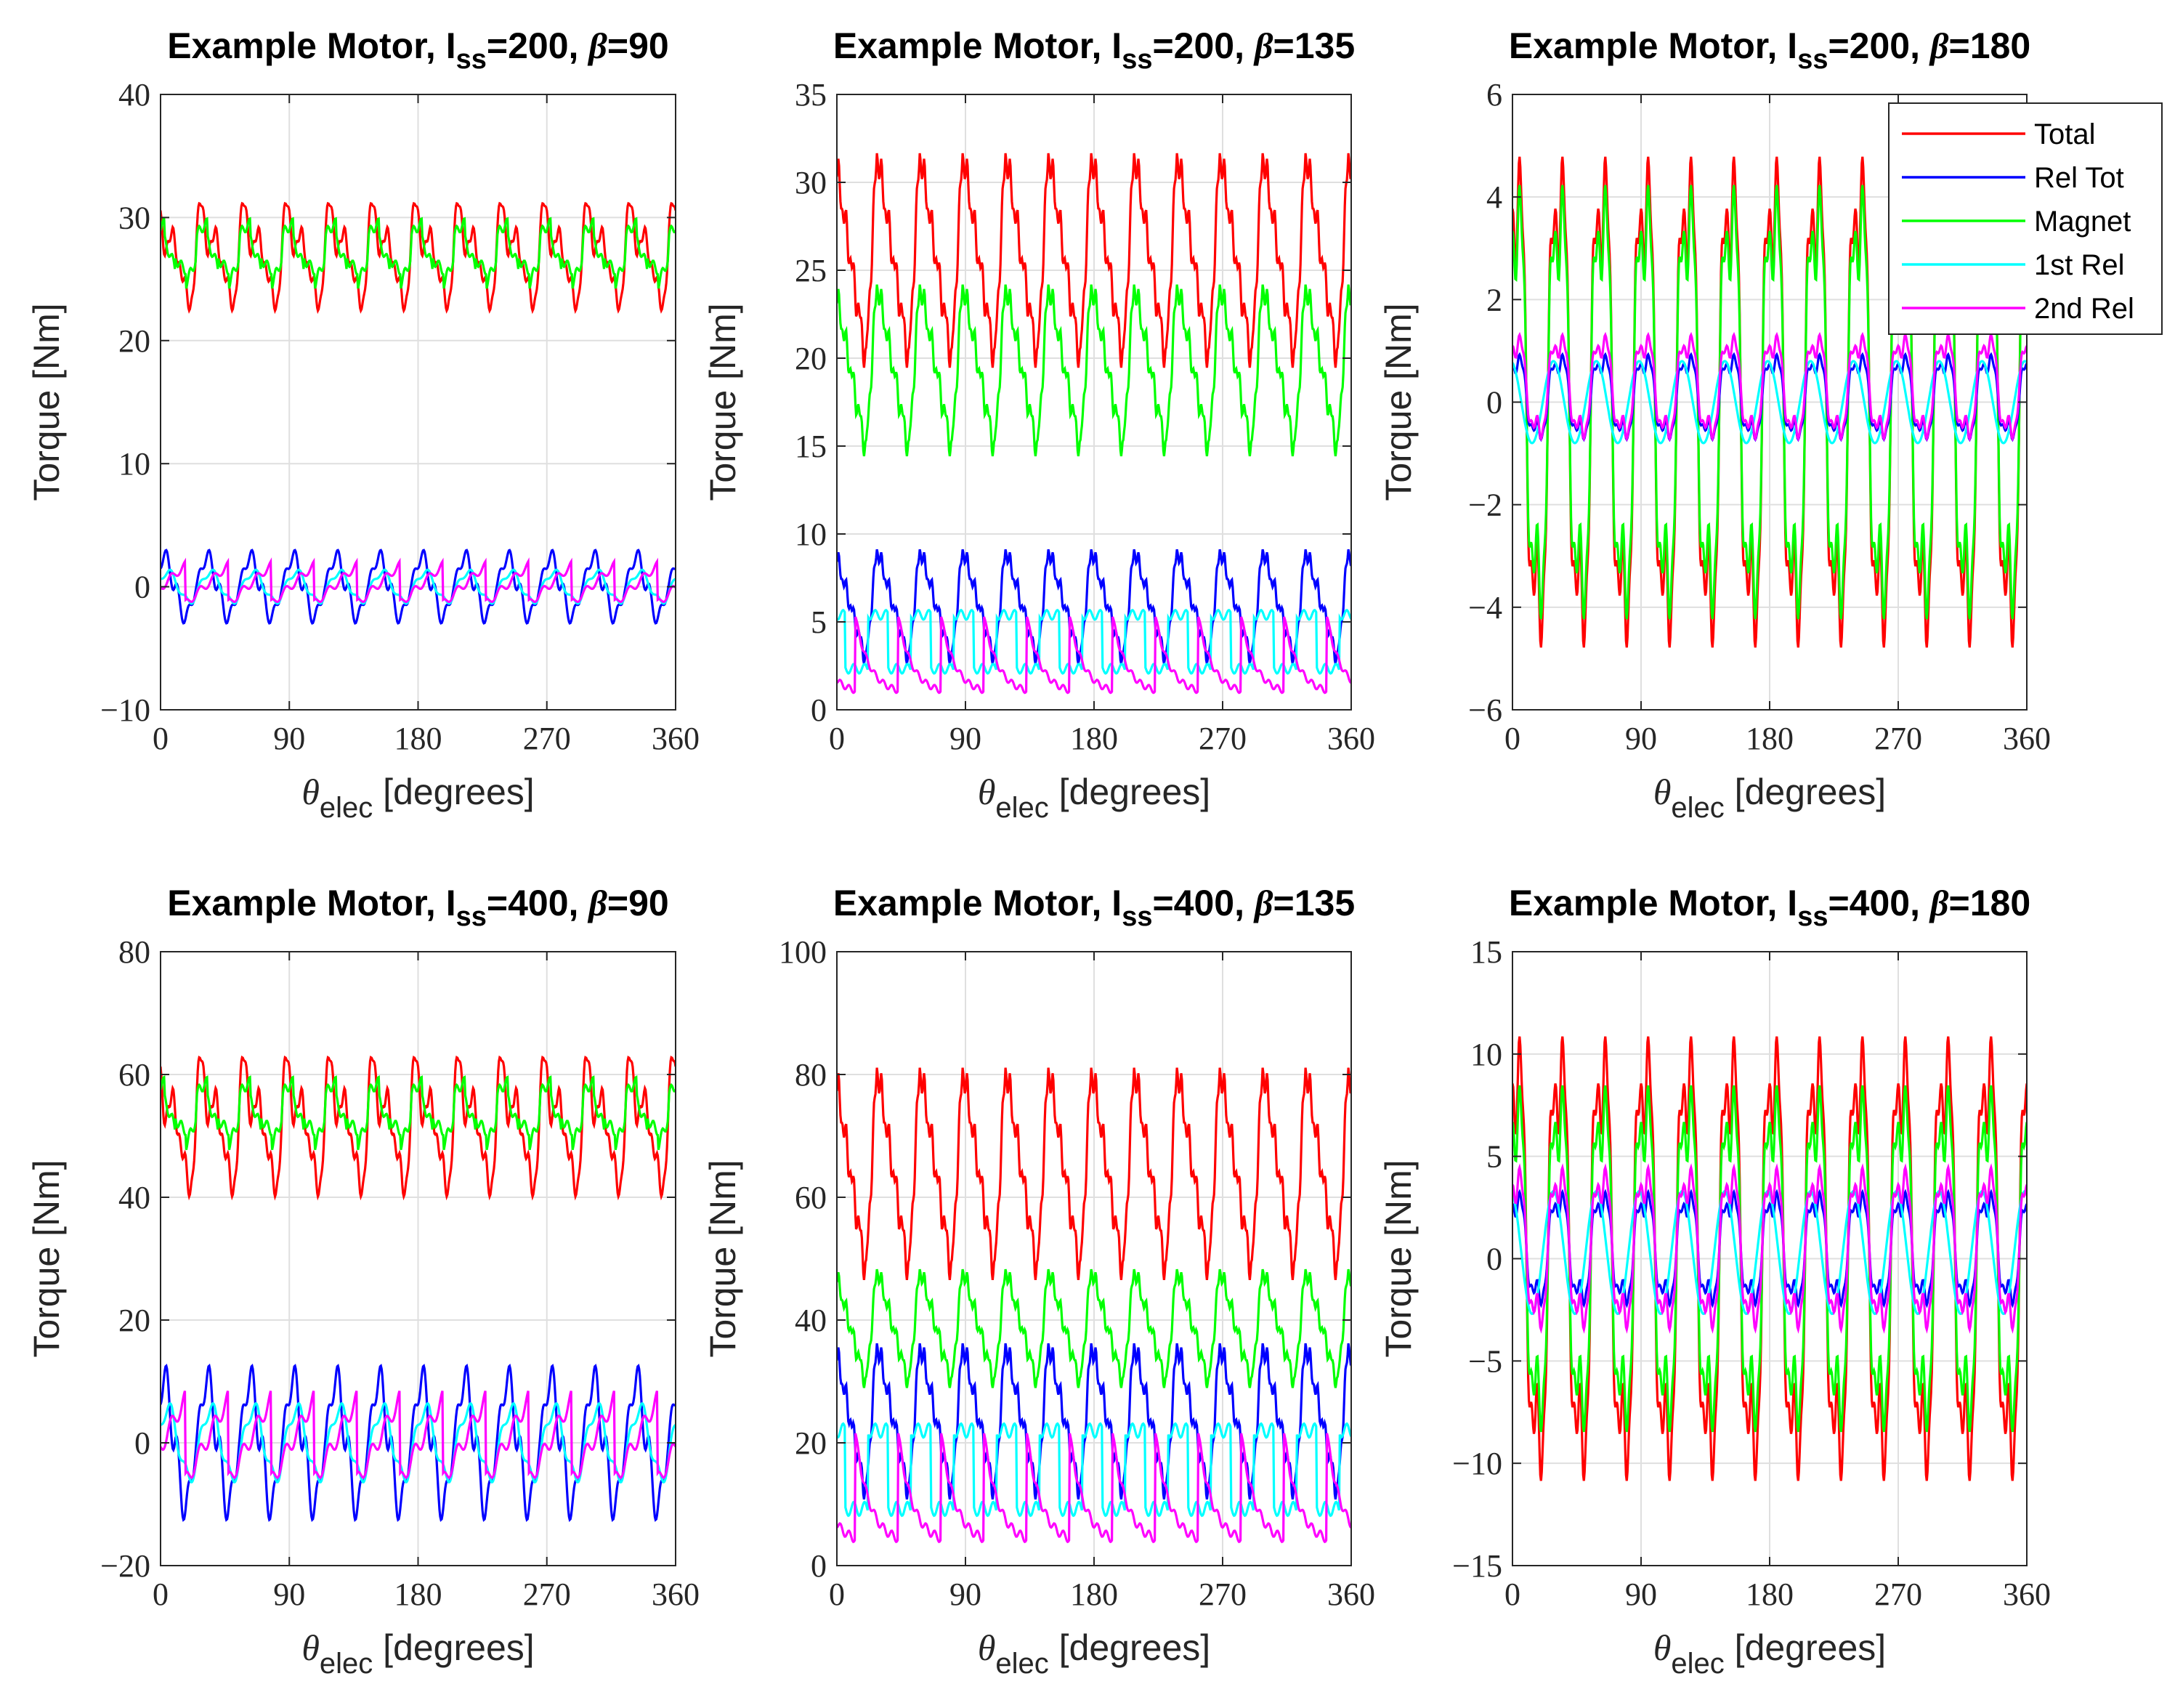 The width and height of the screenshot is (2175, 1708). Describe the element at coordinates (1990, 45) in the screenshot. I see `title-suffix: =180` at that location.